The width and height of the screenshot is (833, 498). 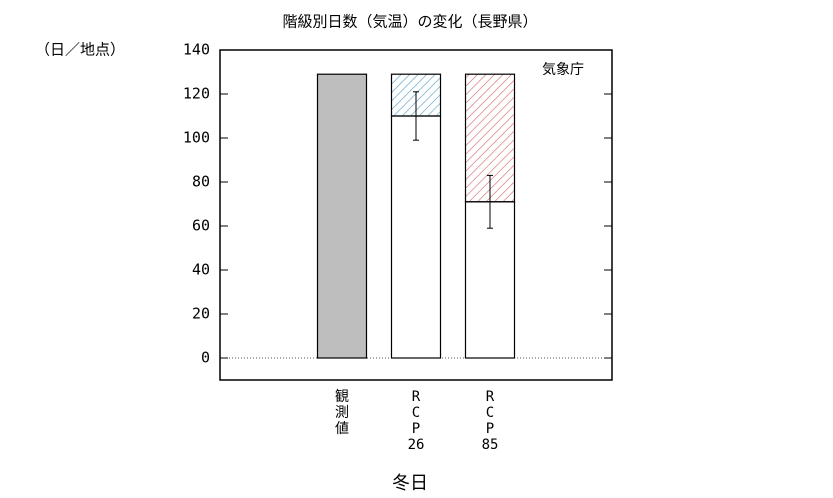 What do you see at coordinates (342, 412) in the screenshot?
I see `x-tick-label: 観測値` at bounding box center [342, 412].